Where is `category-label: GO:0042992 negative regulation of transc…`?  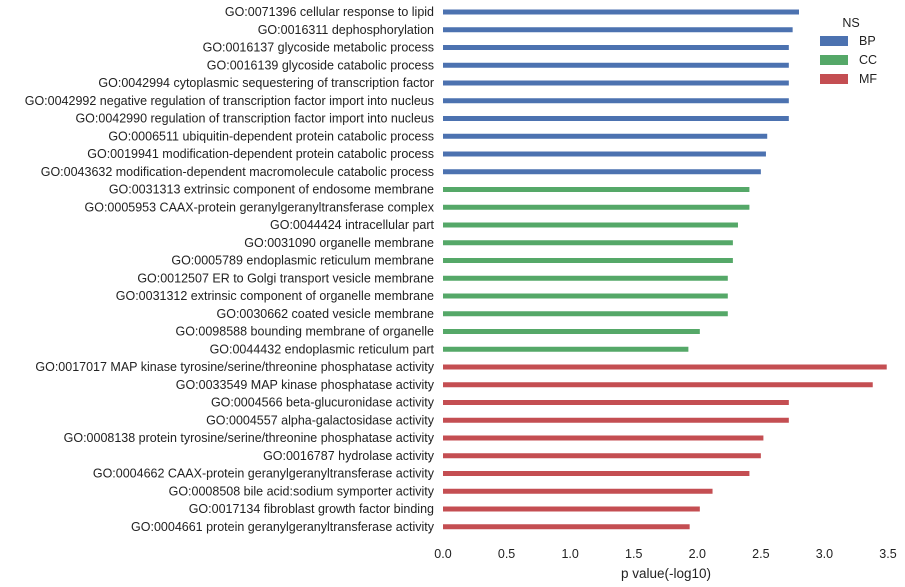 category-label: GO:0042992 negative regulation of transc… is located at coordinates (229, 101).